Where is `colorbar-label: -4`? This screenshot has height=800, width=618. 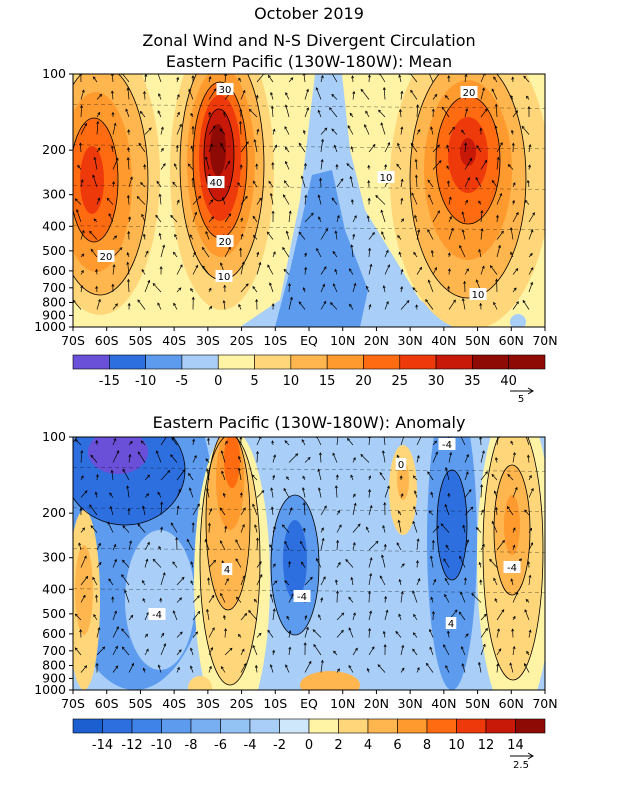 colorbar-label: -4 is located at coordinates (250, 745).